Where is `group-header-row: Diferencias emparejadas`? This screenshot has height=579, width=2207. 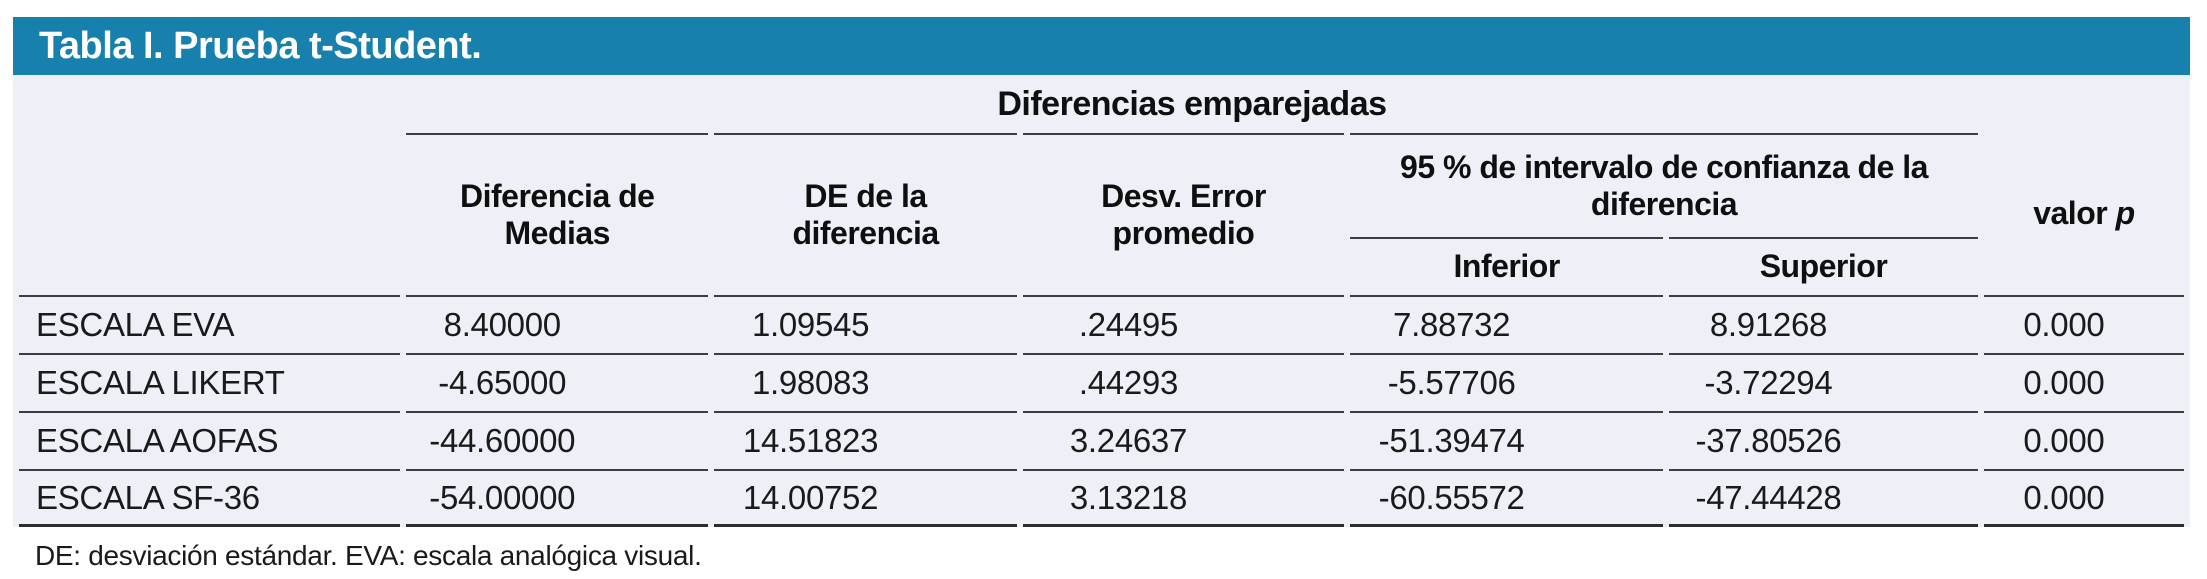
group-header-row: Diferencias emparejadas is located at coordinates (1101, 104).